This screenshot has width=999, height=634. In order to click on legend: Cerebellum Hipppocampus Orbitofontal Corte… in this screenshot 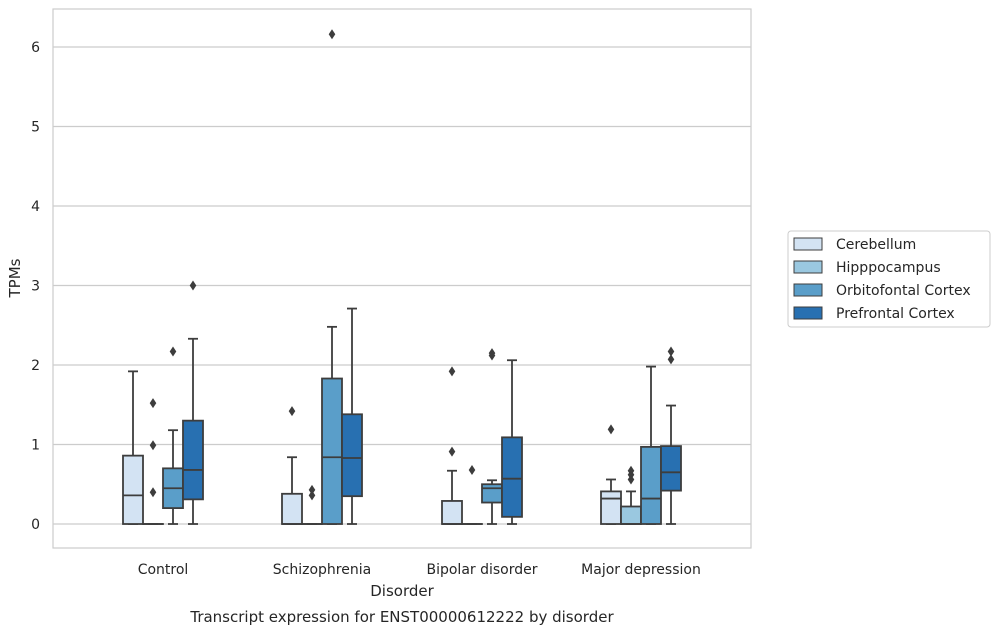, I will do `click(889, 279)`.